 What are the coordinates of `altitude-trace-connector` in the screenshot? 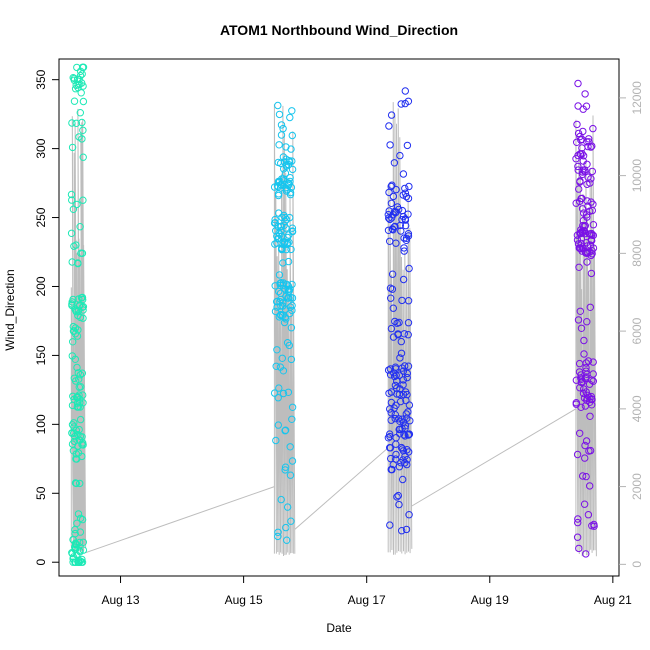 It's located at (341, 488).